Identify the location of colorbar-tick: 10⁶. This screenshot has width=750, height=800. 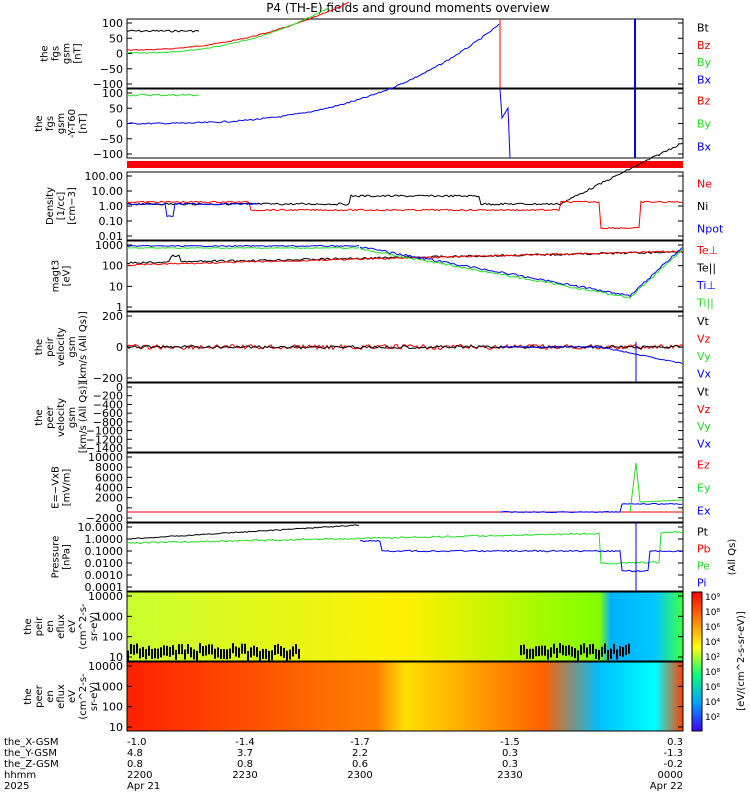
(712, 688).